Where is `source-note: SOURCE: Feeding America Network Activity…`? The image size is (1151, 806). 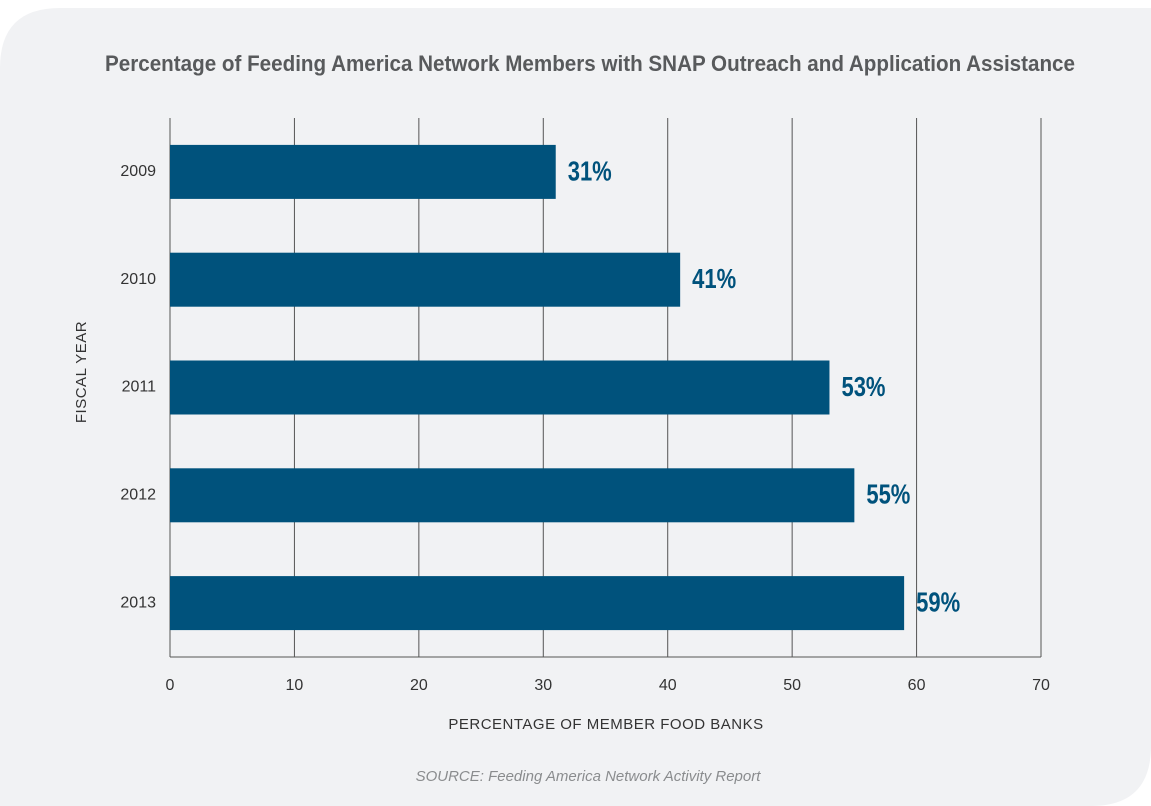 source-note: SOURCE: Feeding America Network Activity… is located at coordinates (589, 776).